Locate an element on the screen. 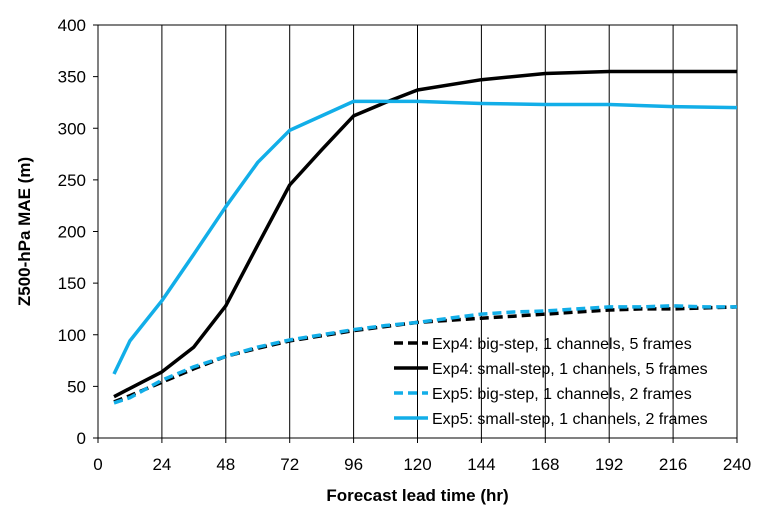 The width and height of the screenshot is (761, 513). y-tick-label: 350 is located at coordinates (72, 77).